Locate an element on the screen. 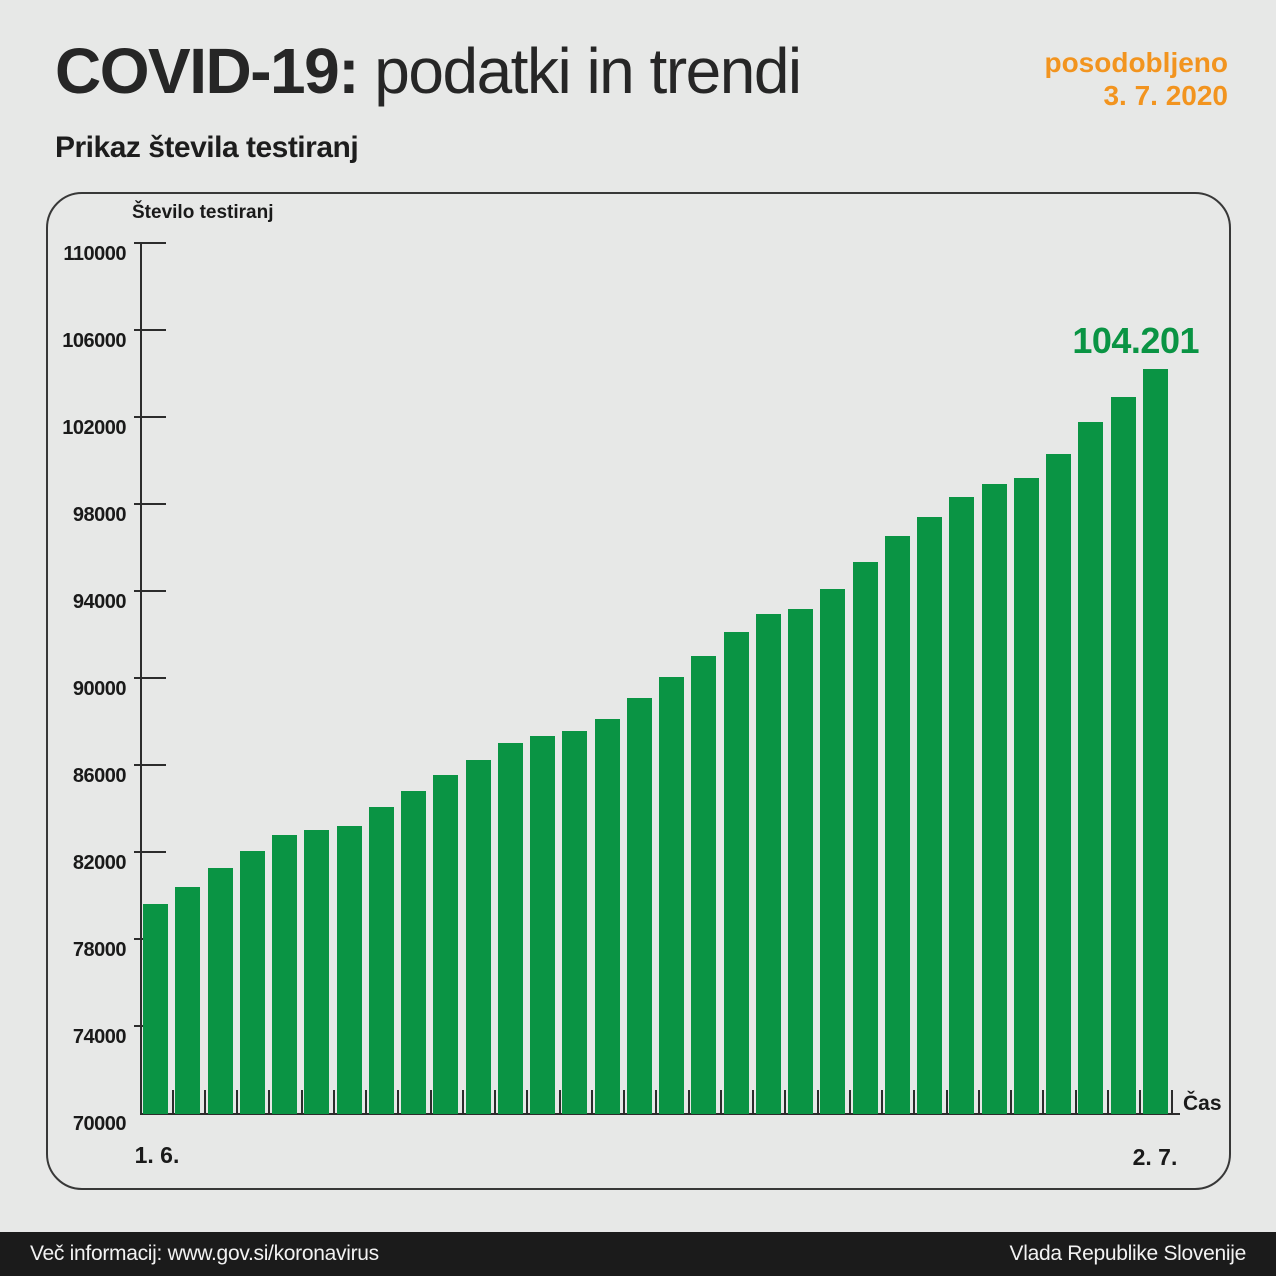 The width and height of the screenshot is (1276, 1276). bar-29.6. is located at coordinates (1058, 783).